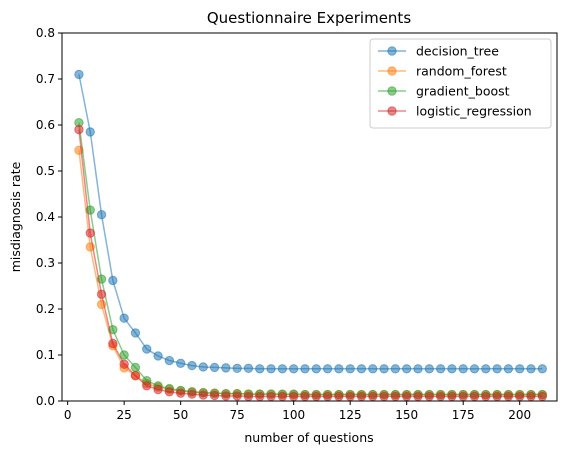 The height and width of the screenshot is (455, 567). I want to click on y-tick-label: 0.6, so click(45, 125).